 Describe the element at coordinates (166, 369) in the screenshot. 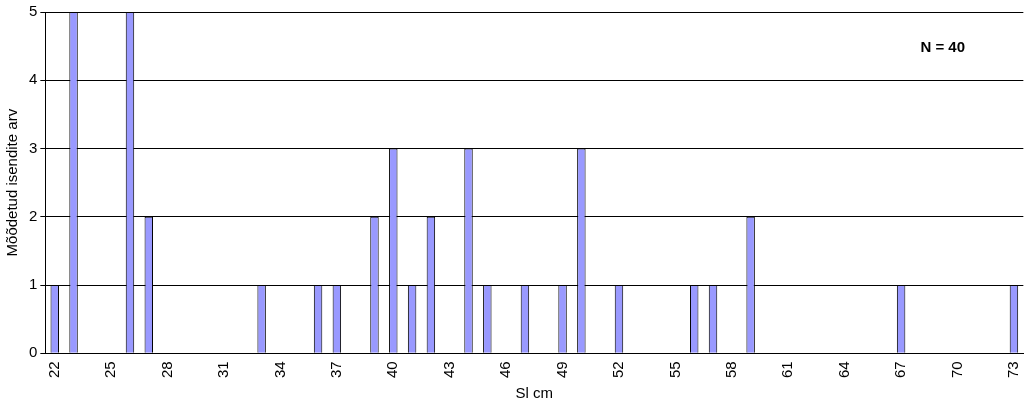

I see `x-tick-label: 28` at that location.